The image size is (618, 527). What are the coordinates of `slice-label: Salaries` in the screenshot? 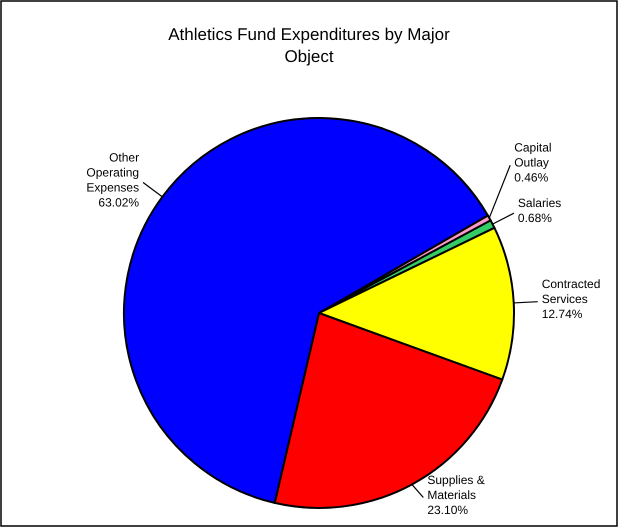 It's located at (540, 203).